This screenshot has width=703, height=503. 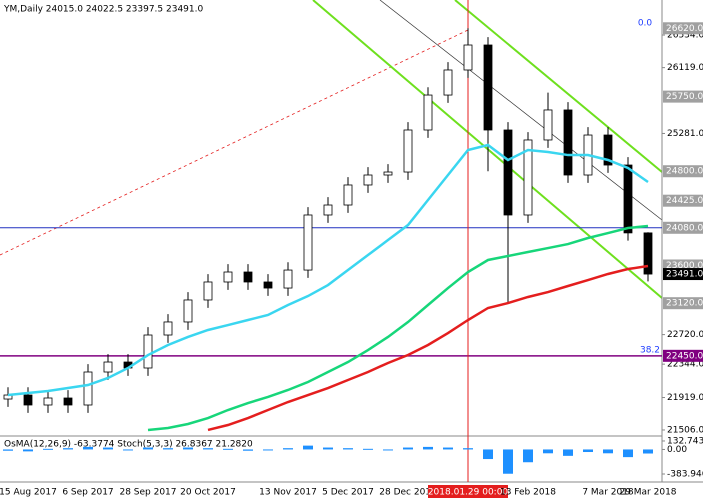 I want to click on cursor-label-bg, so click(x=468, y=491).